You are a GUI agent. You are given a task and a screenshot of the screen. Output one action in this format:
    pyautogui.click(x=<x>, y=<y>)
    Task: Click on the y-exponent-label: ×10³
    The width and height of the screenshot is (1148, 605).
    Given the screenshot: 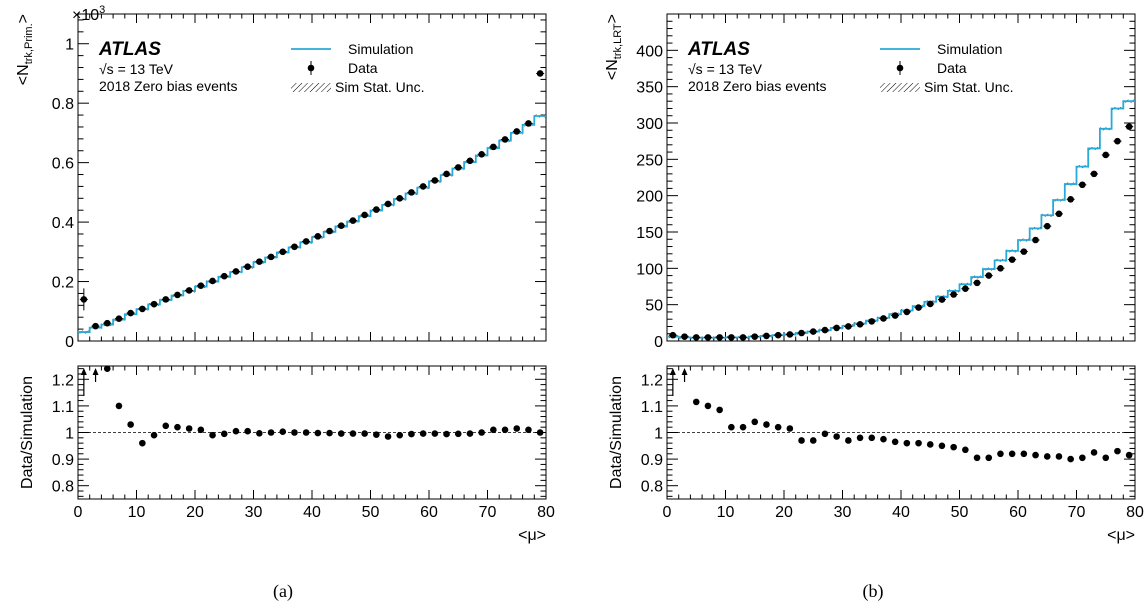 What is the action you would take?
    pyautogui.click(x=88, y=14)
    